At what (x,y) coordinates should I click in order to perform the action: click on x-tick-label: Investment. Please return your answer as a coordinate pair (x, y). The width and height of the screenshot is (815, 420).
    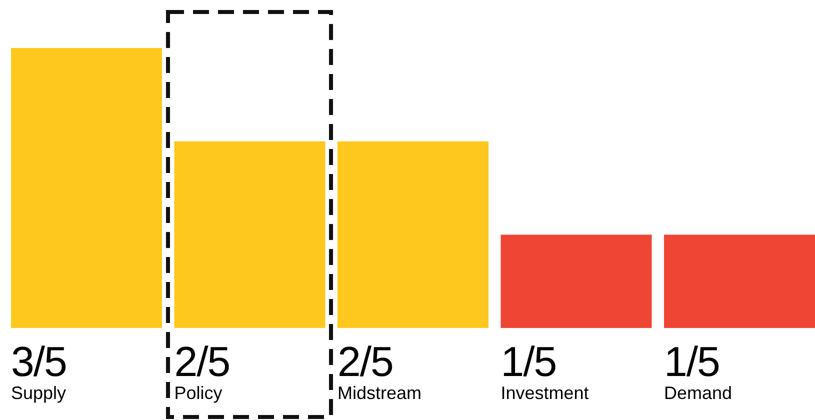
    Looking at the image, I should click on (544, 393).